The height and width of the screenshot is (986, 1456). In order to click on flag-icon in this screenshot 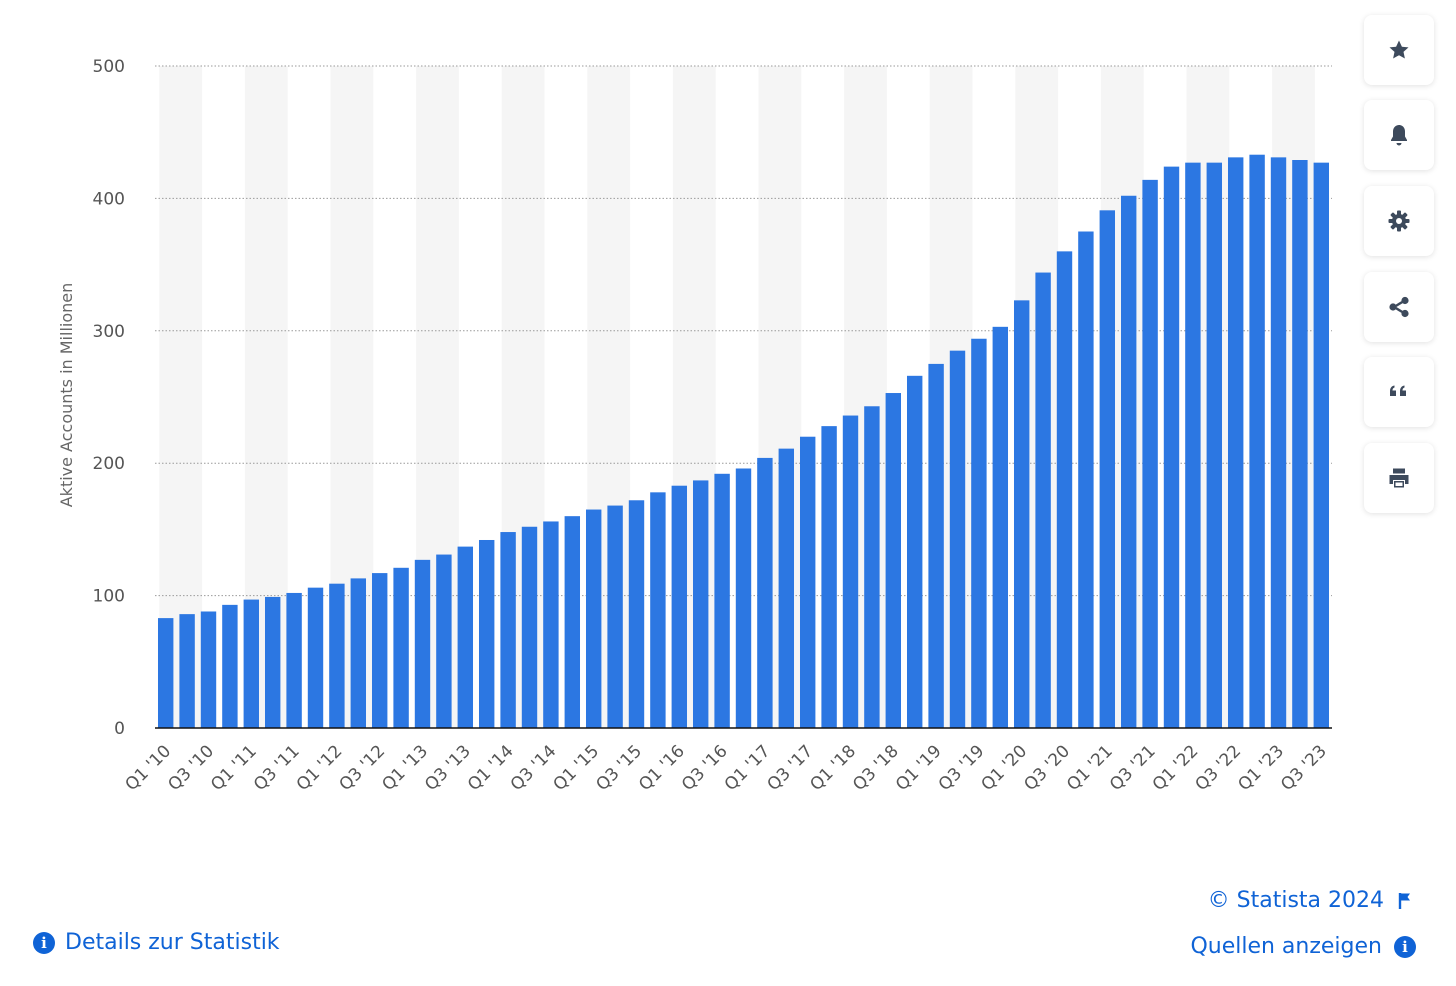, I will do `click(1404, 900)`.